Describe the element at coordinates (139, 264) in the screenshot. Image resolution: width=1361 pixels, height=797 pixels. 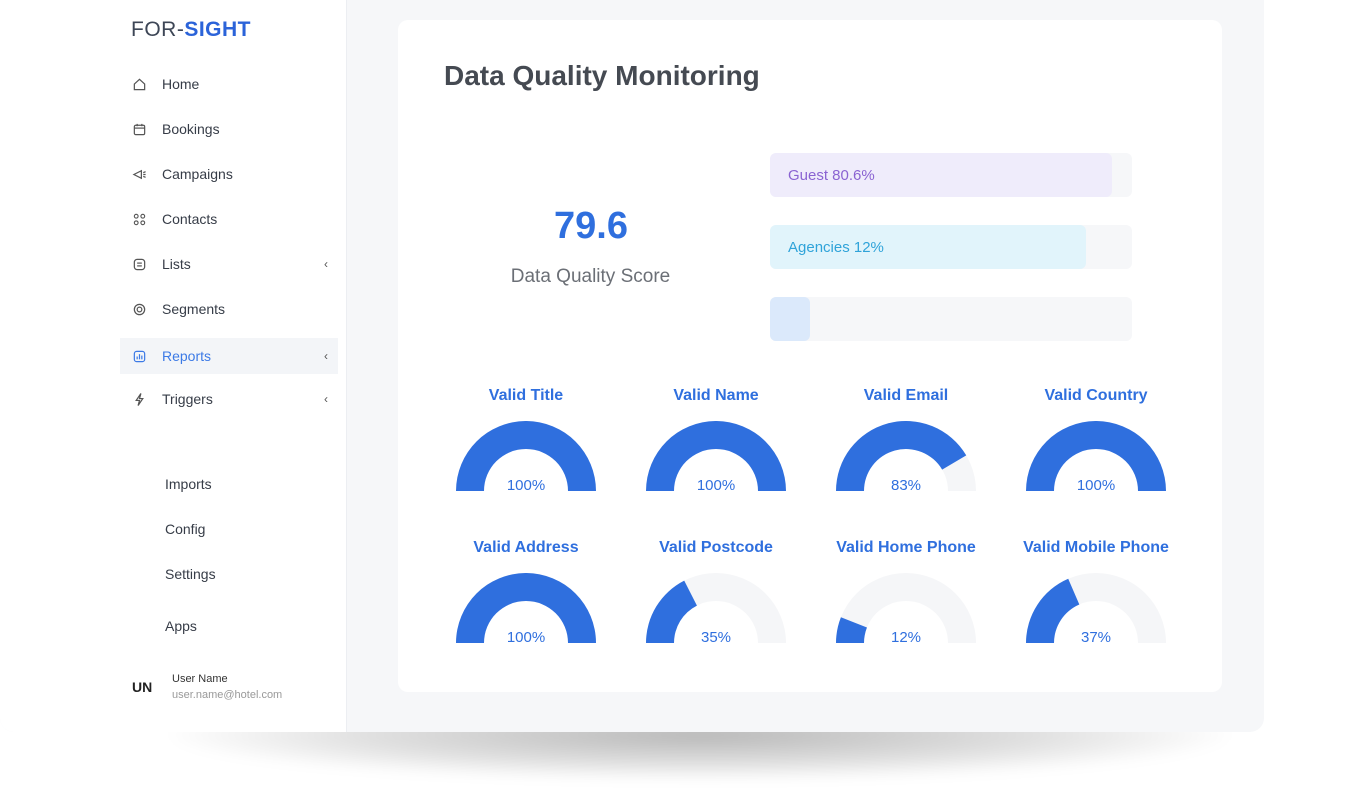
I see `list-icon` at that location.